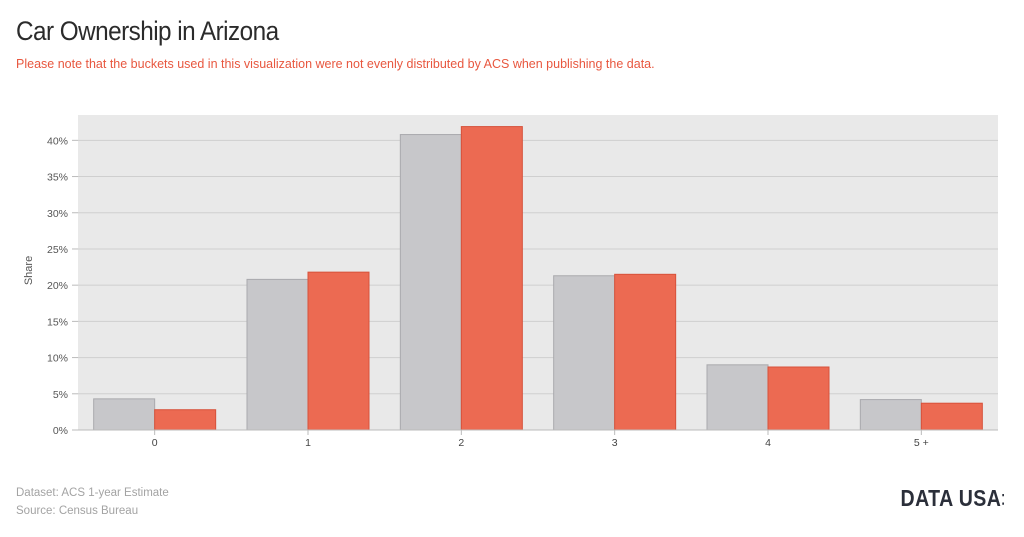 This screenshot has width=1024, height=537. I want to click on y-tick-label: 40%, so click(57, 141).